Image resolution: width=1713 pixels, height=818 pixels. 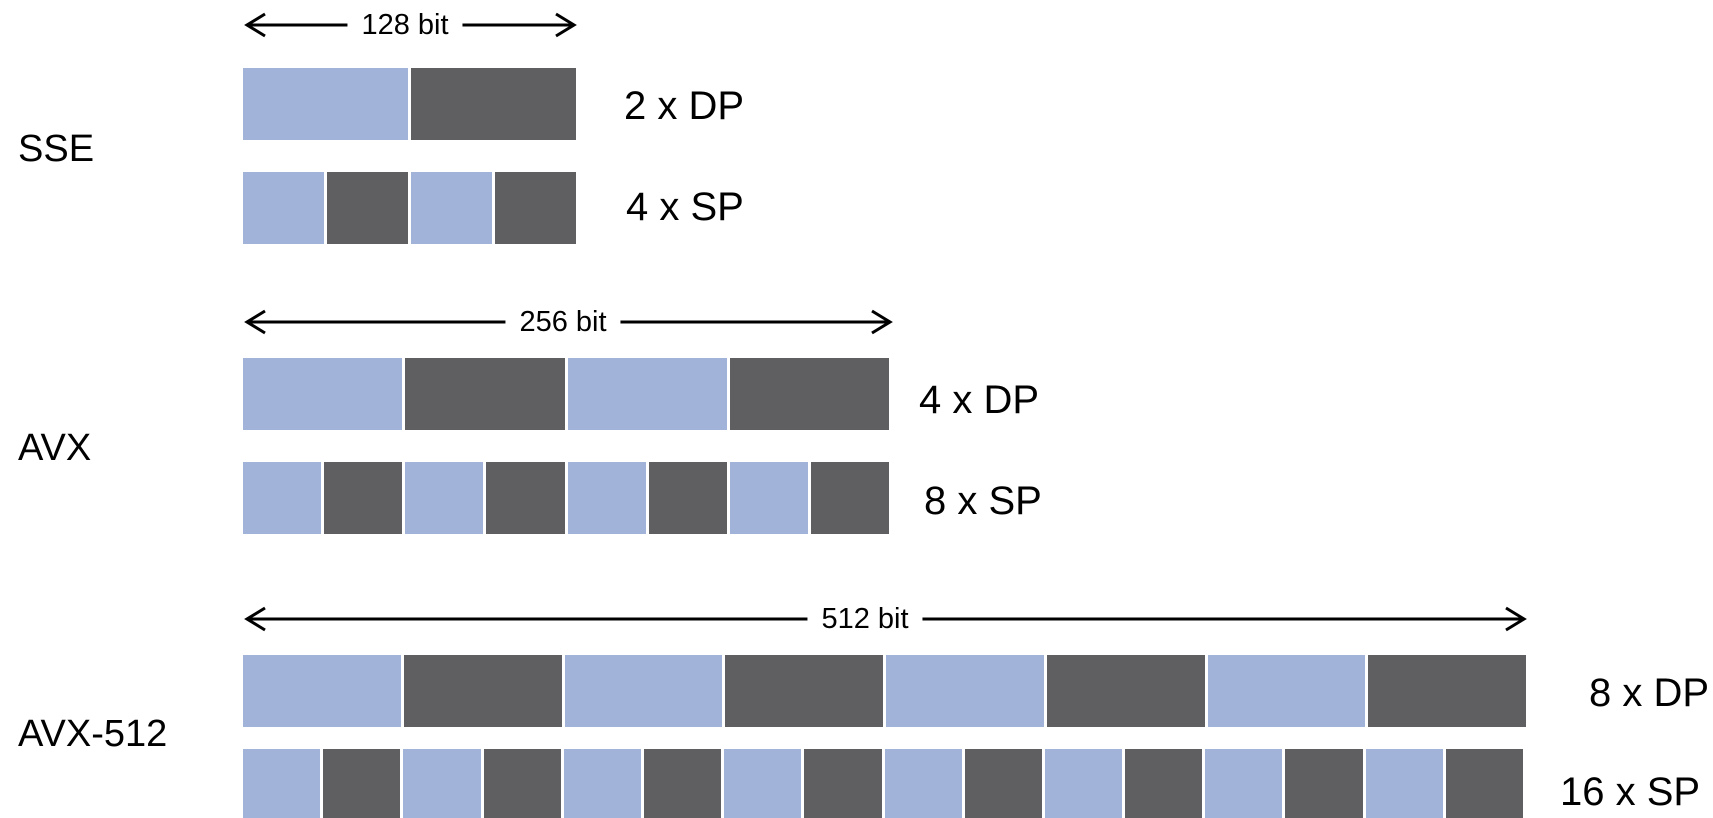 What do you see at coordinates (684, 106) in the screenshot?
I see `row-label-dp: 2 x DP` at bounding box center [684, 106].